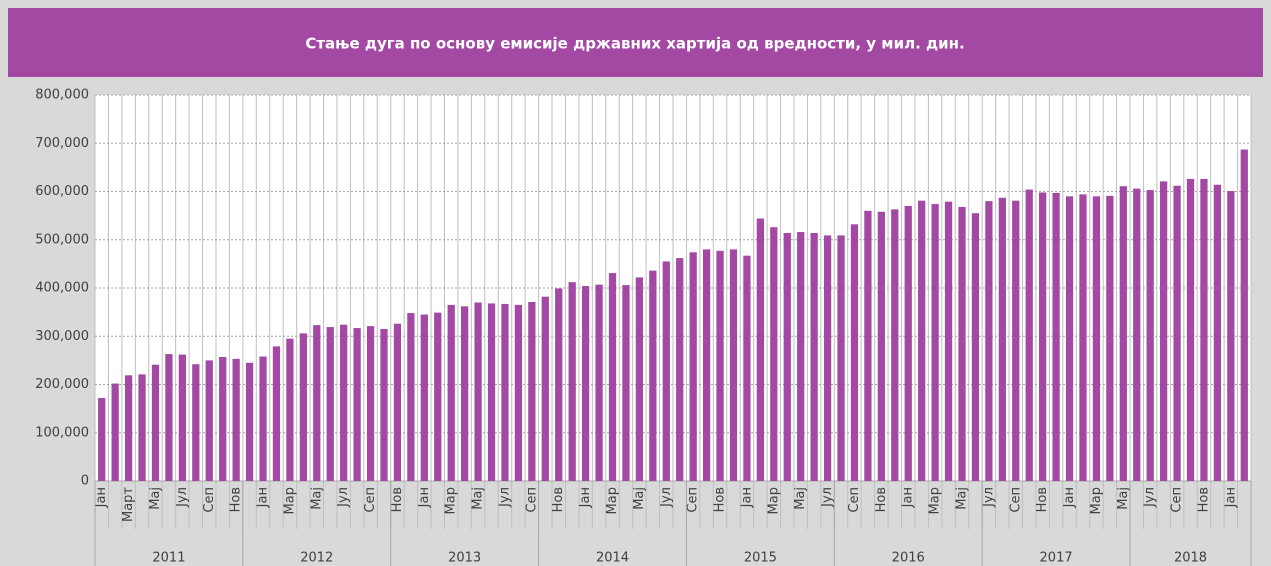 The image size is (1271, 566). Describe the element at coordinates (168, 558) in the screenshot. I see `year-label: 2011` at that location.